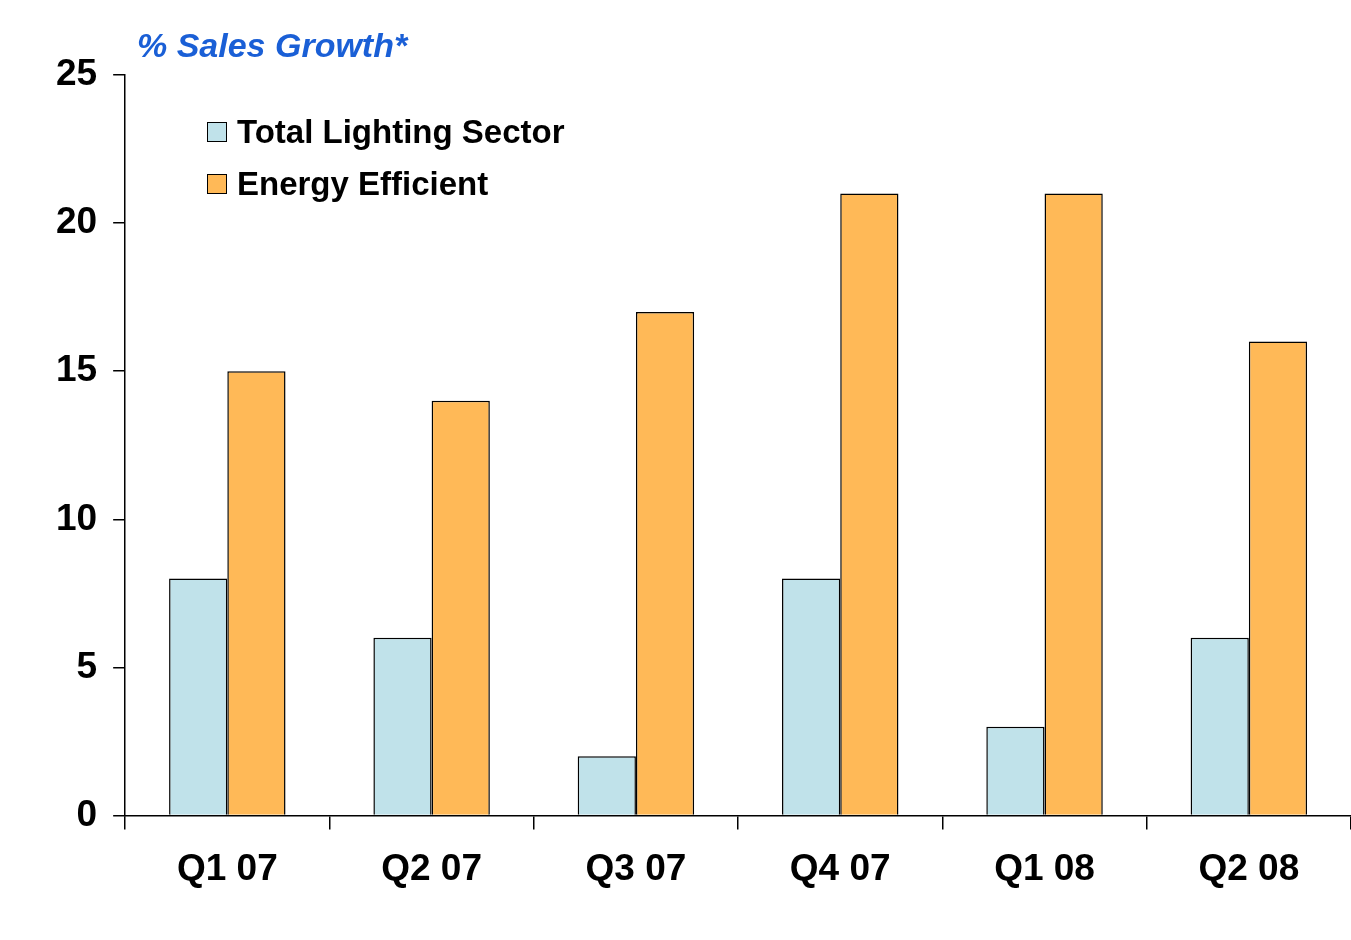 The width and height of the screenshot is (1351, 940). Describe the element at coordinates (272, 45) in the screenshot. I see `chart-title: % Sales Growth*` at that location.